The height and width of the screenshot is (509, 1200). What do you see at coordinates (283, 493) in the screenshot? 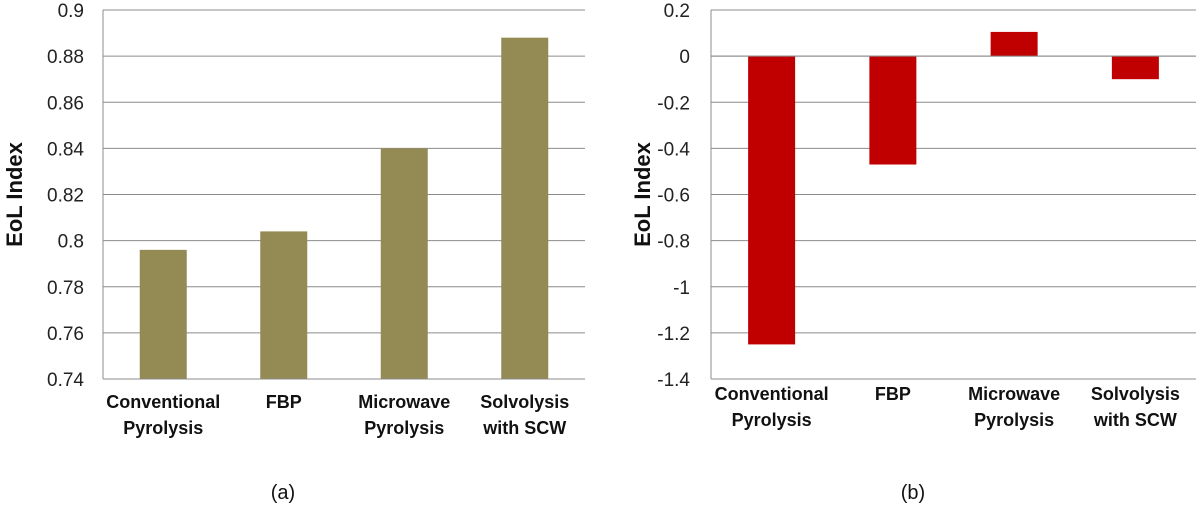
I see `panel-caption: (a)` at bounding box center [283, 493].